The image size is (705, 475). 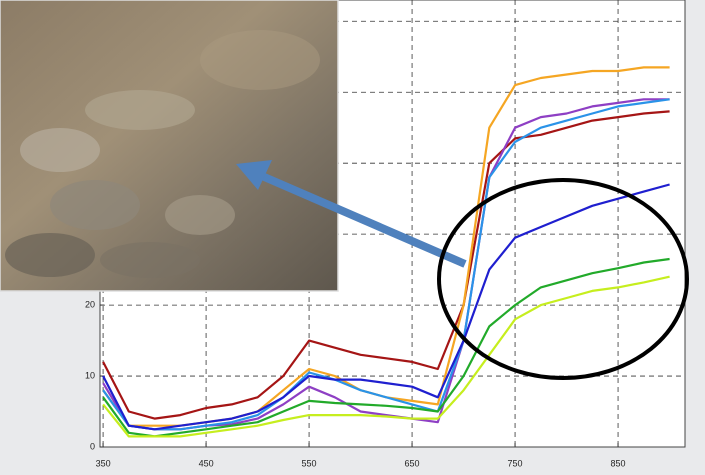 What do you see at coordinates (90, 304) in the screenshot?
I see `y-tick-label: 20` at bounding box center [90, 304].